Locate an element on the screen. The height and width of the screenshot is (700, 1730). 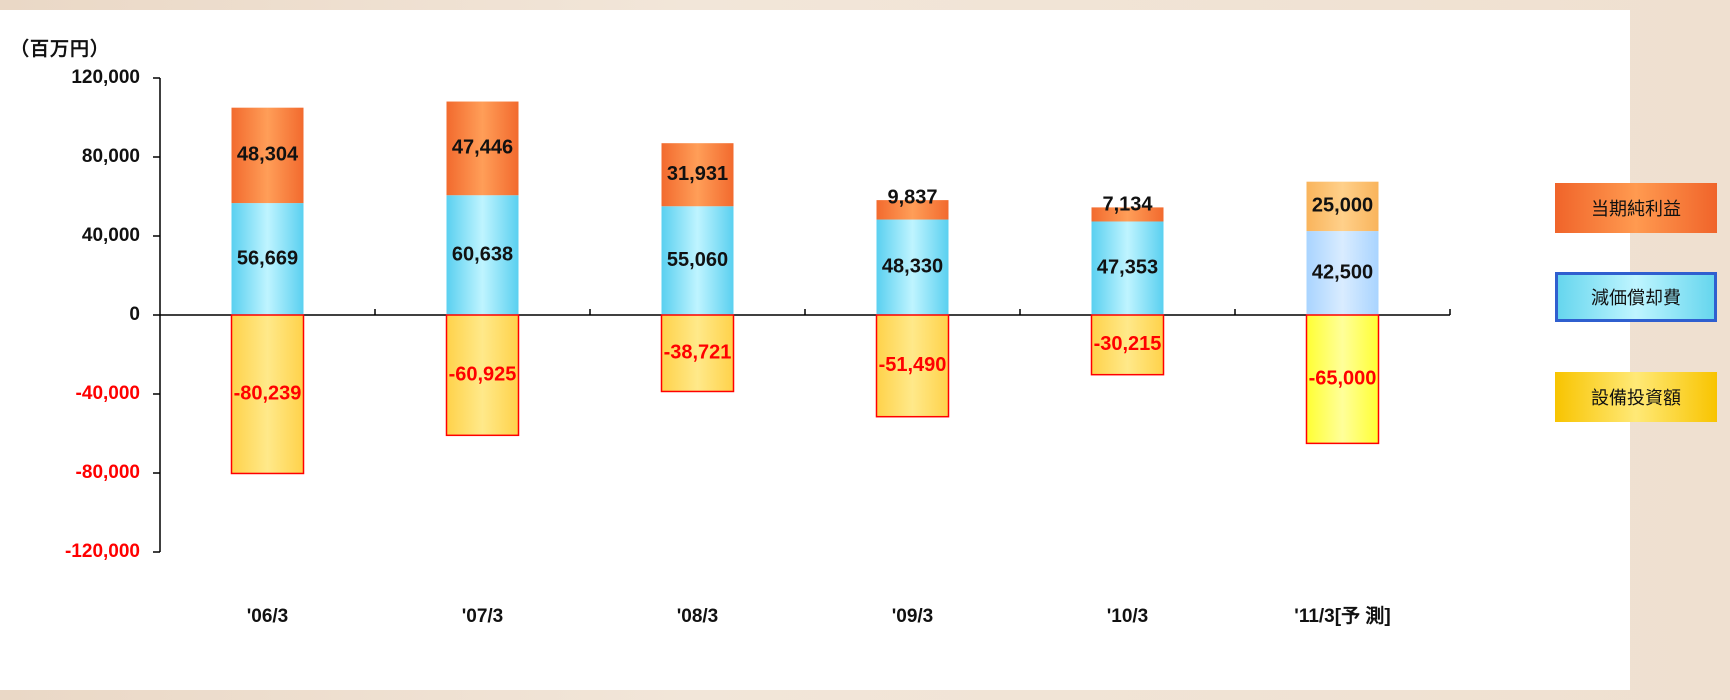
data-label-depreciation: 56,669 is located at coordinates (267, 258).